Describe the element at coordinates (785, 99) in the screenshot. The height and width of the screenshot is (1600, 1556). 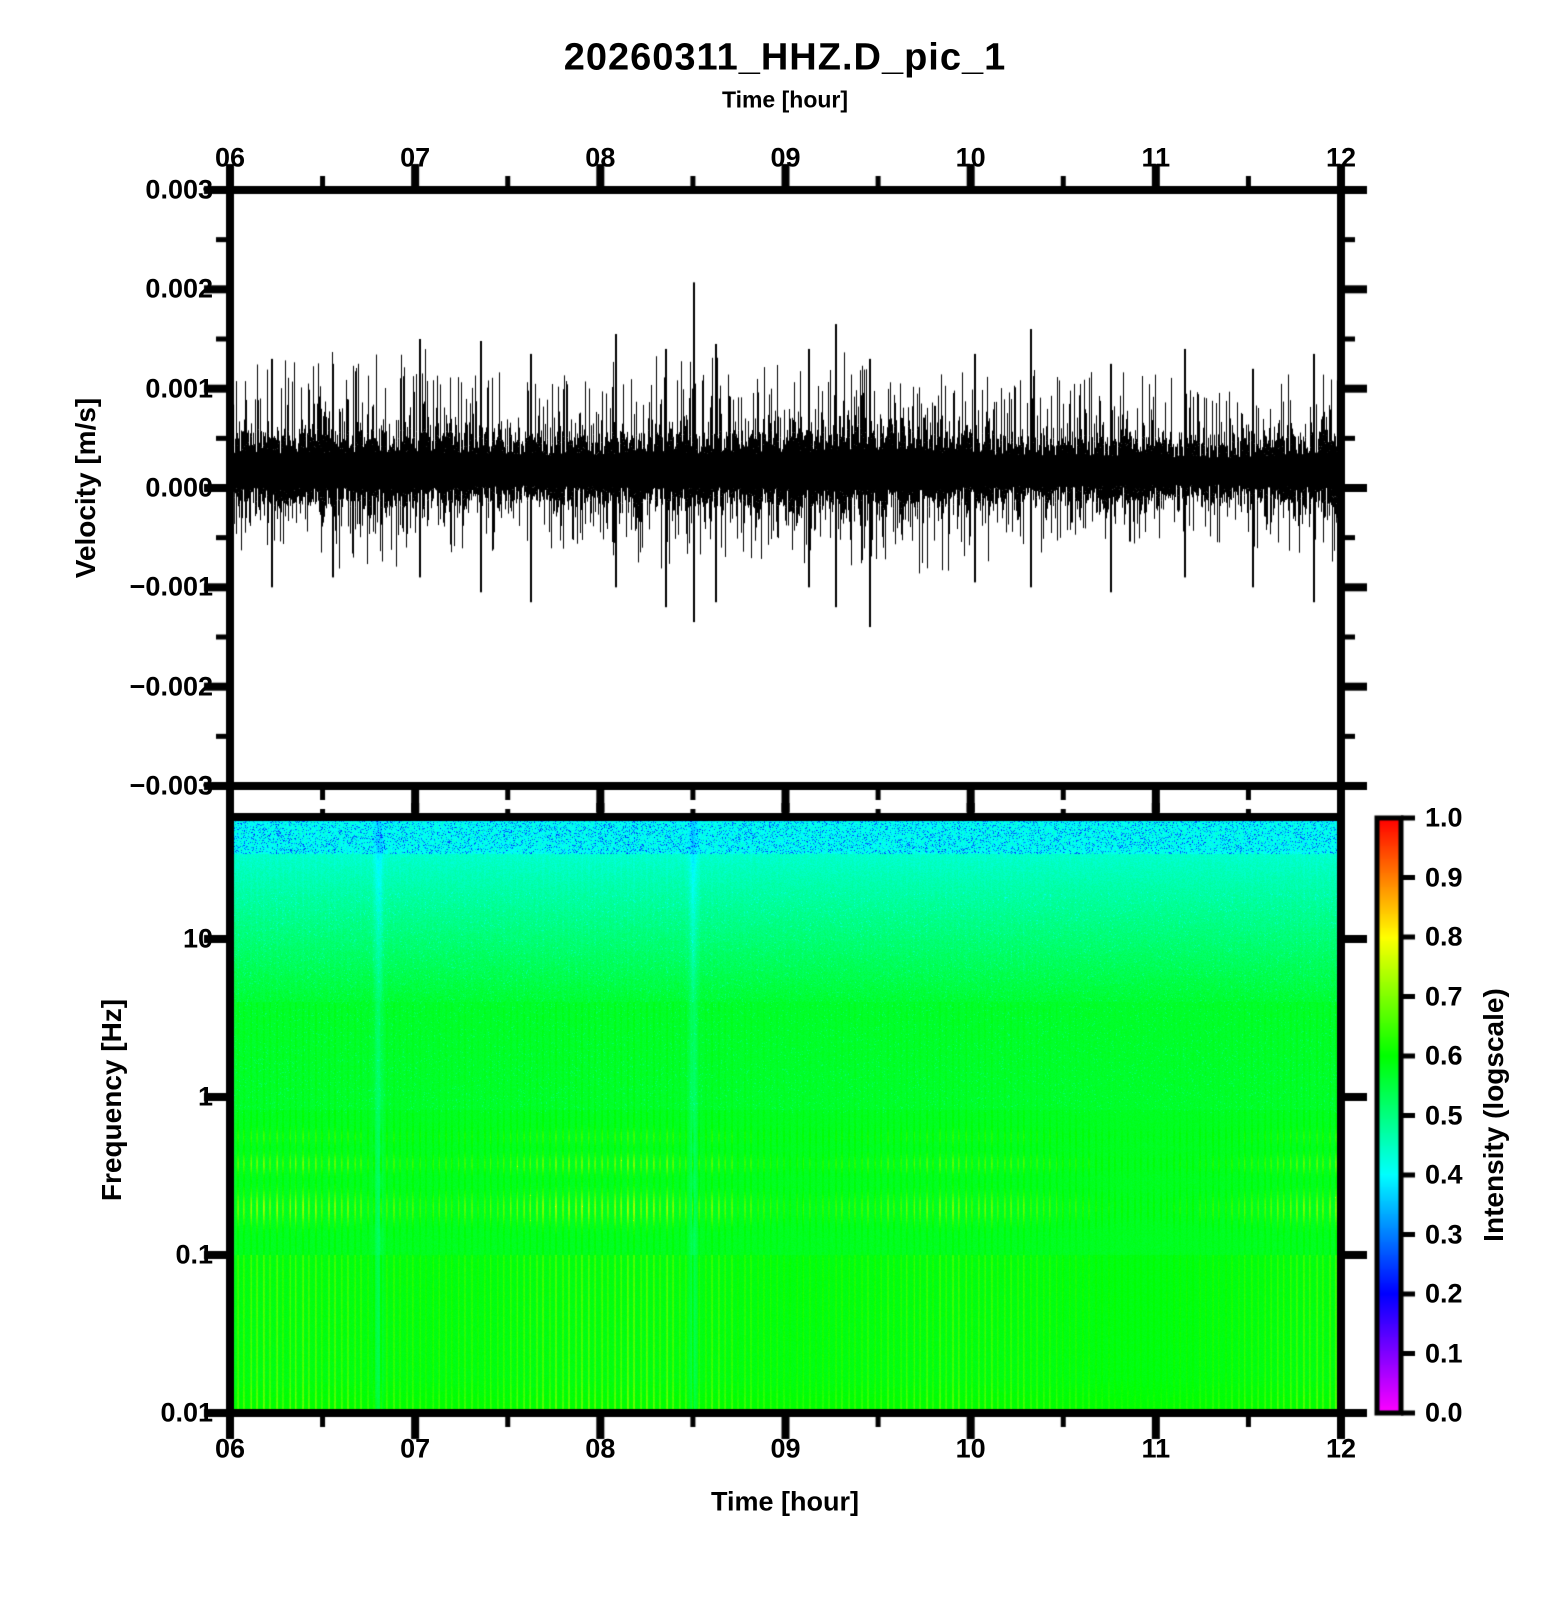
I see `top-axis-title: Time [hour]` at that location.